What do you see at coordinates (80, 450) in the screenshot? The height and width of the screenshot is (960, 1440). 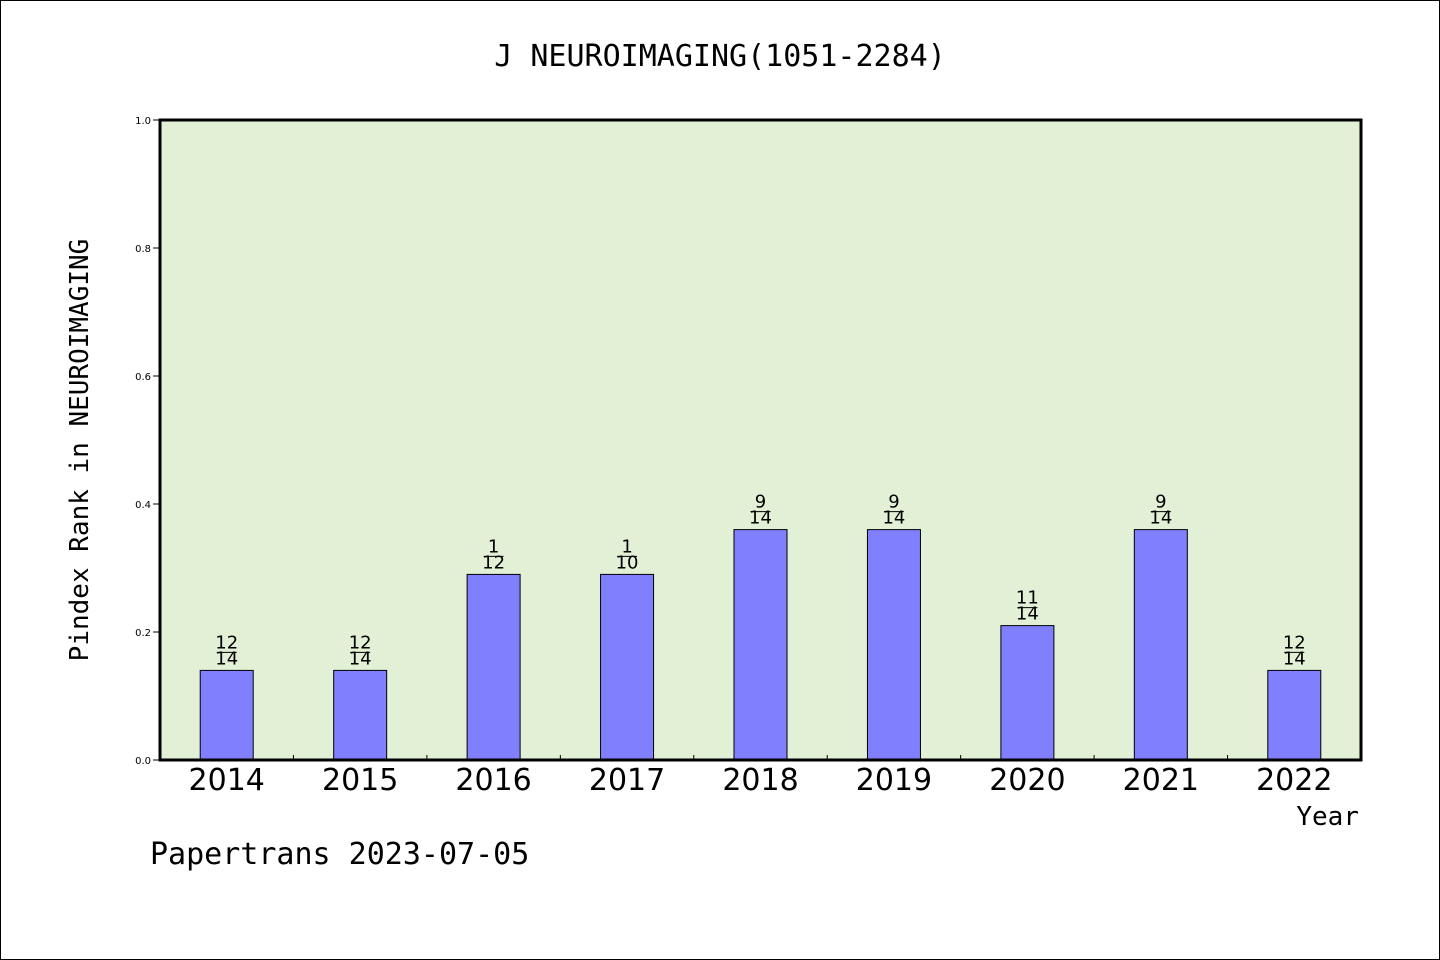 I see `y-axis-label: Pindex Rank in NEUROIMAGING` at bounding box center [80, 450].